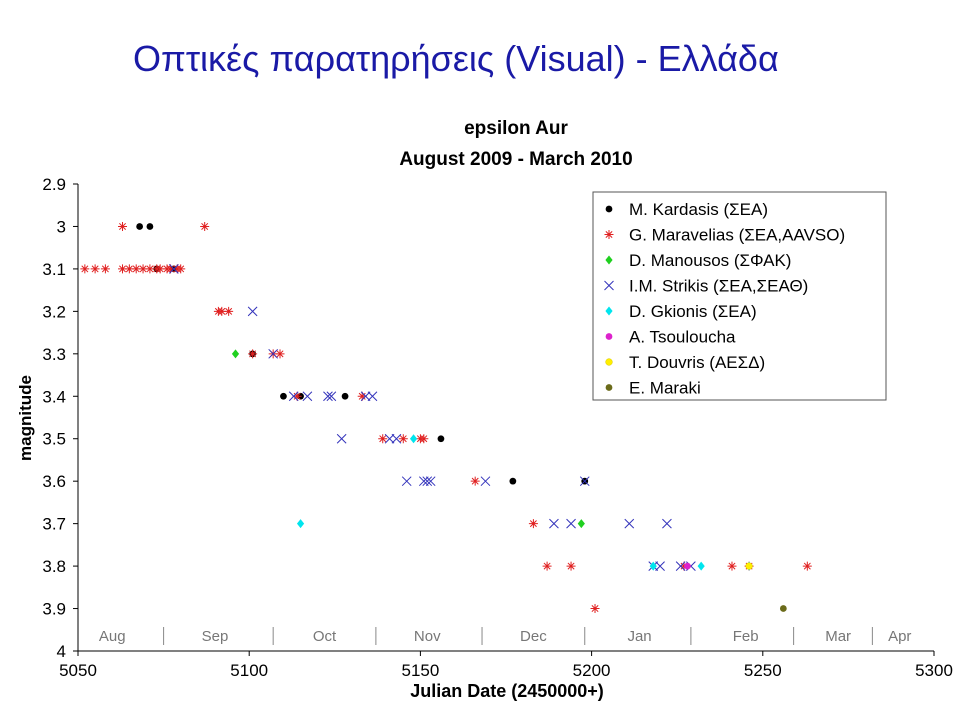 The height and width of the screenshot is (719, 959). What do you see at coordinates (746, 636) in the screenshot?
I see `month-label: Feb` at bounding box center [746, 636].